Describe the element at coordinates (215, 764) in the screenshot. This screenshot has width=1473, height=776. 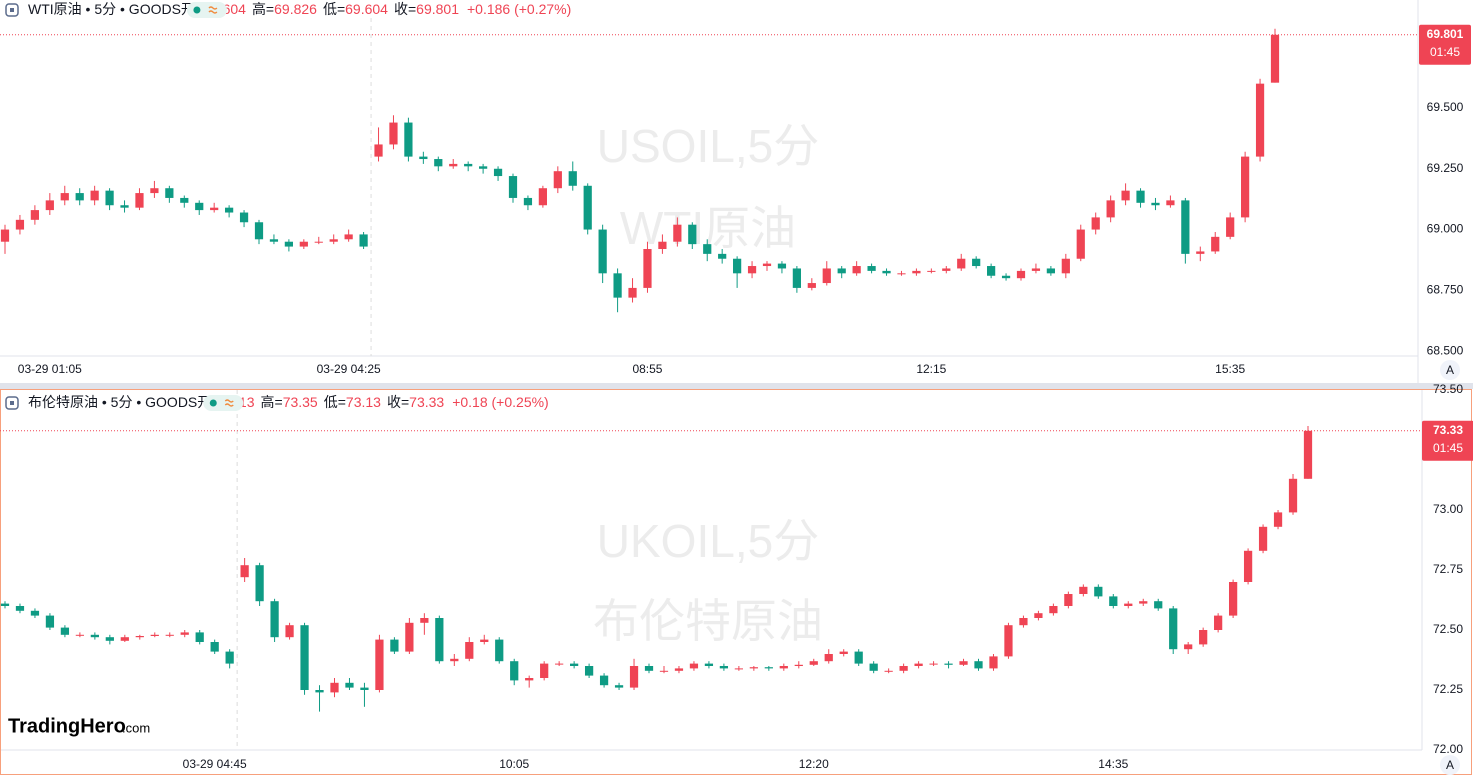
I see `x-tick-label: 03-29 04:45` at that location.